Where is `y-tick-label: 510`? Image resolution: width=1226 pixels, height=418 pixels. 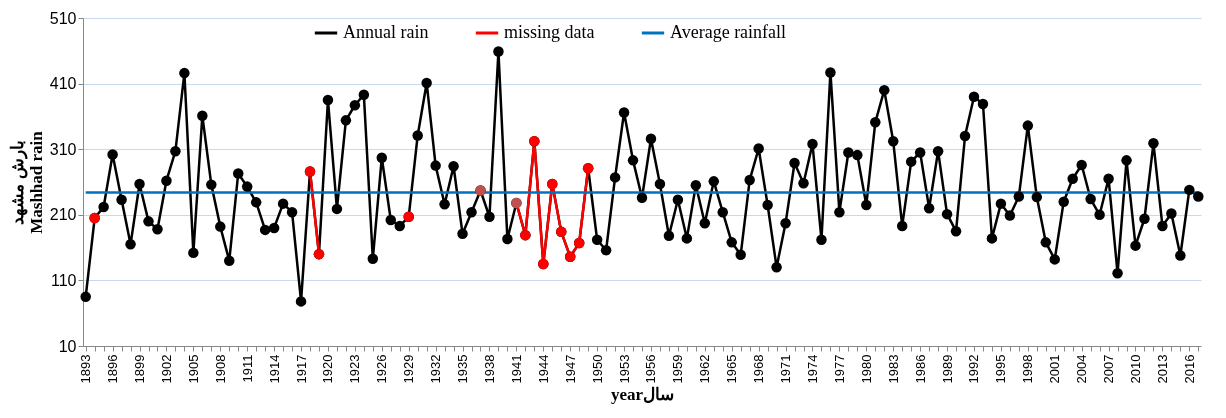 y-tick-label: 510 is located at coordinates (63, 18).